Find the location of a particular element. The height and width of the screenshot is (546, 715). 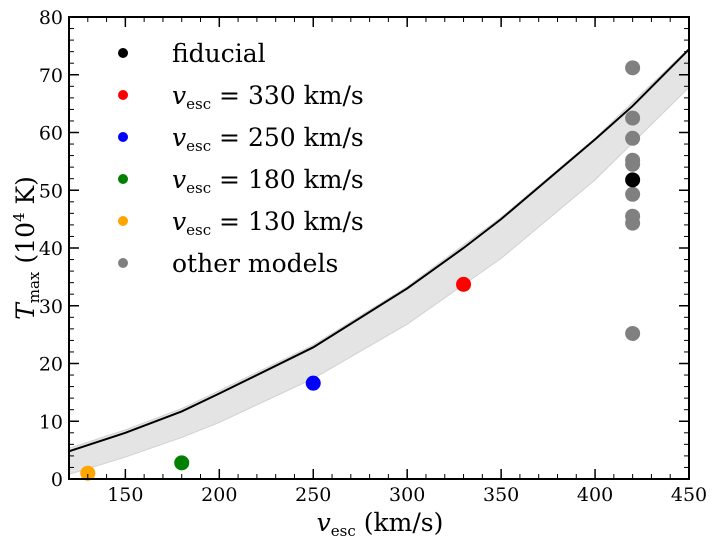

y-tick-label: 60 is located at coordinates (51, 134).